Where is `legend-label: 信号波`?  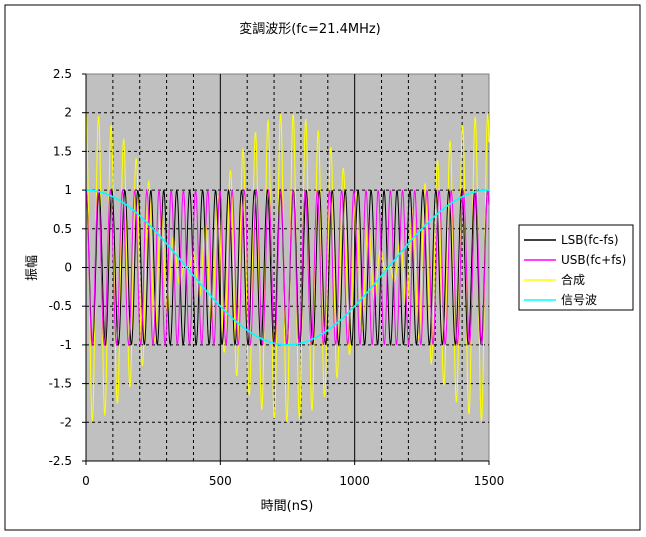
legend-label: 信号波 is located at coordinates (579, 300).